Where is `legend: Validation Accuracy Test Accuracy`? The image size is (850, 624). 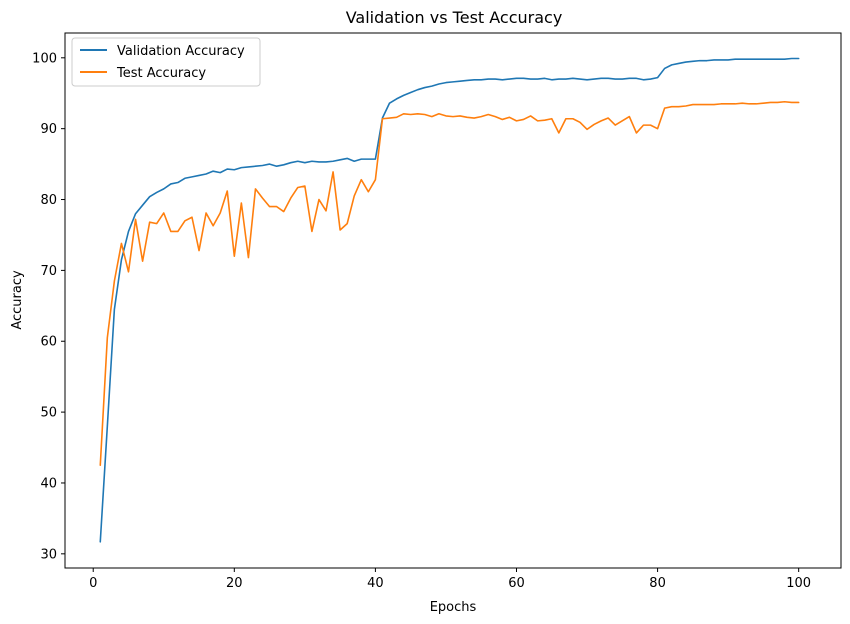 legend: Validation Accuracy Test Accuracy is located at coordinates (166, 62).